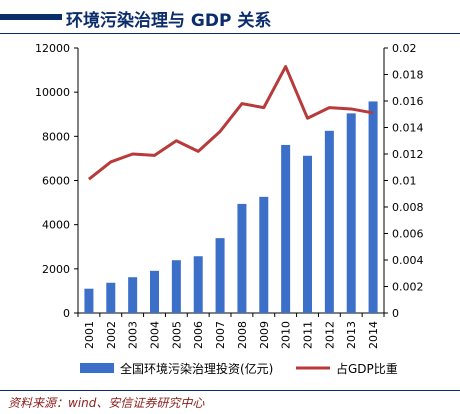 The height and width of the screenshot is (414, 460). Describe the element at coordinates (106, 403) in the screenshot. I see `source-note: 资料来源：wind、安信证券研究中心` at that location.